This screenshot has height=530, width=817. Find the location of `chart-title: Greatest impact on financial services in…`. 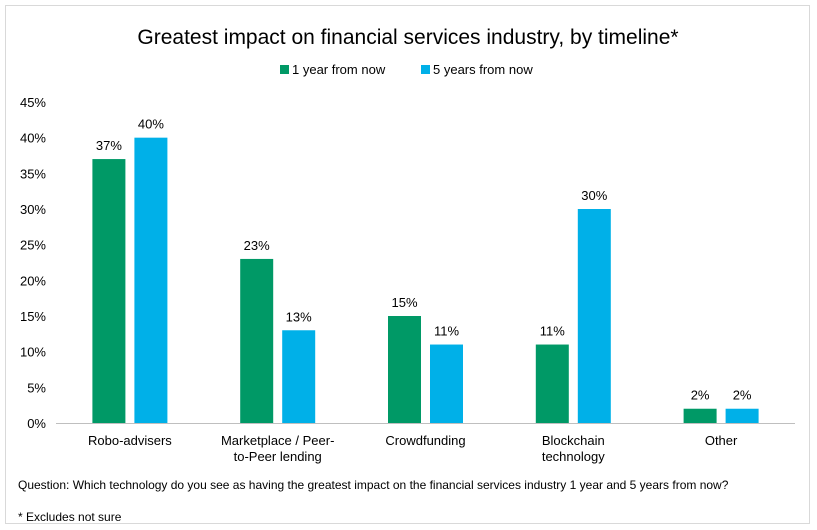

chart-title: Greatest impact on financial services in… is located at coordinates (407, 37).